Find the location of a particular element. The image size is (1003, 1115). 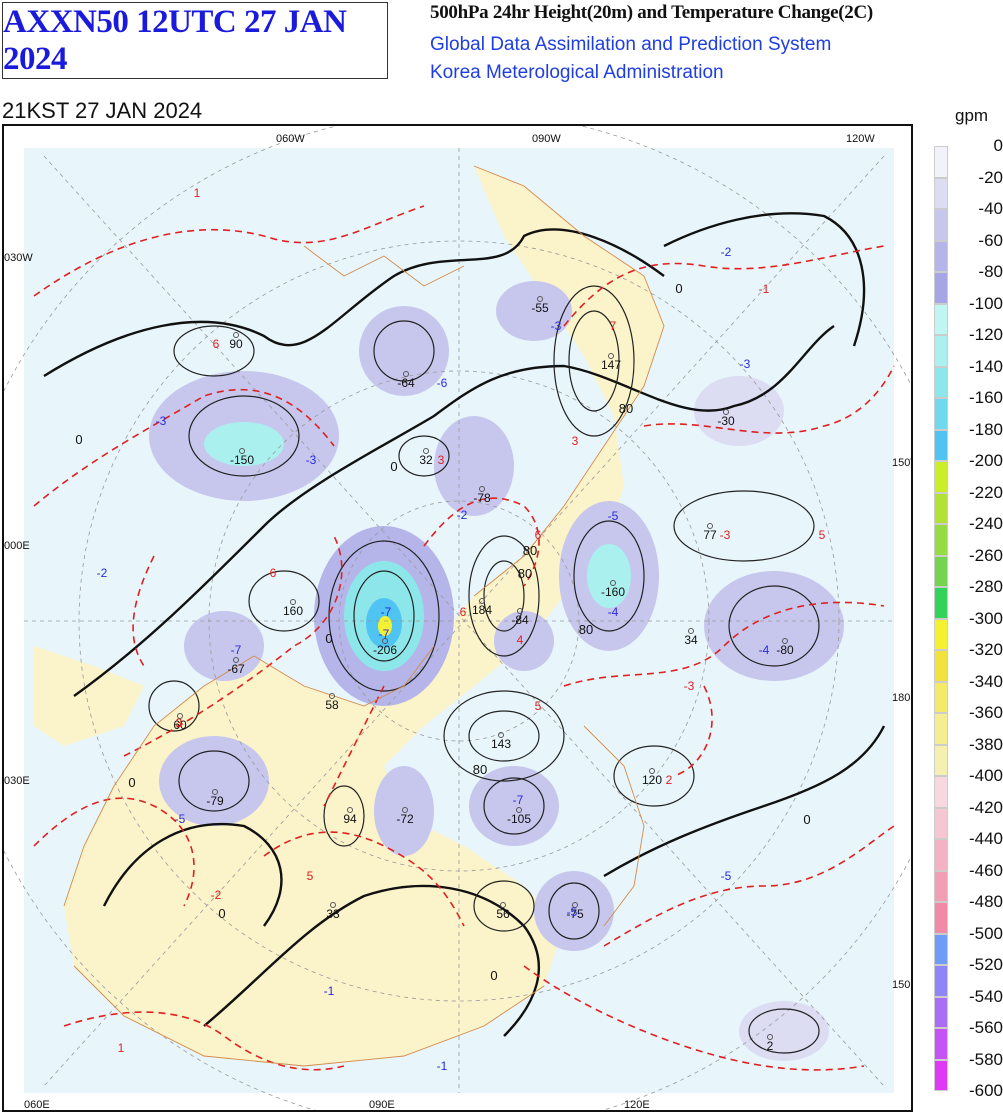

height-value: -105 is located at coordinates (519, 819).